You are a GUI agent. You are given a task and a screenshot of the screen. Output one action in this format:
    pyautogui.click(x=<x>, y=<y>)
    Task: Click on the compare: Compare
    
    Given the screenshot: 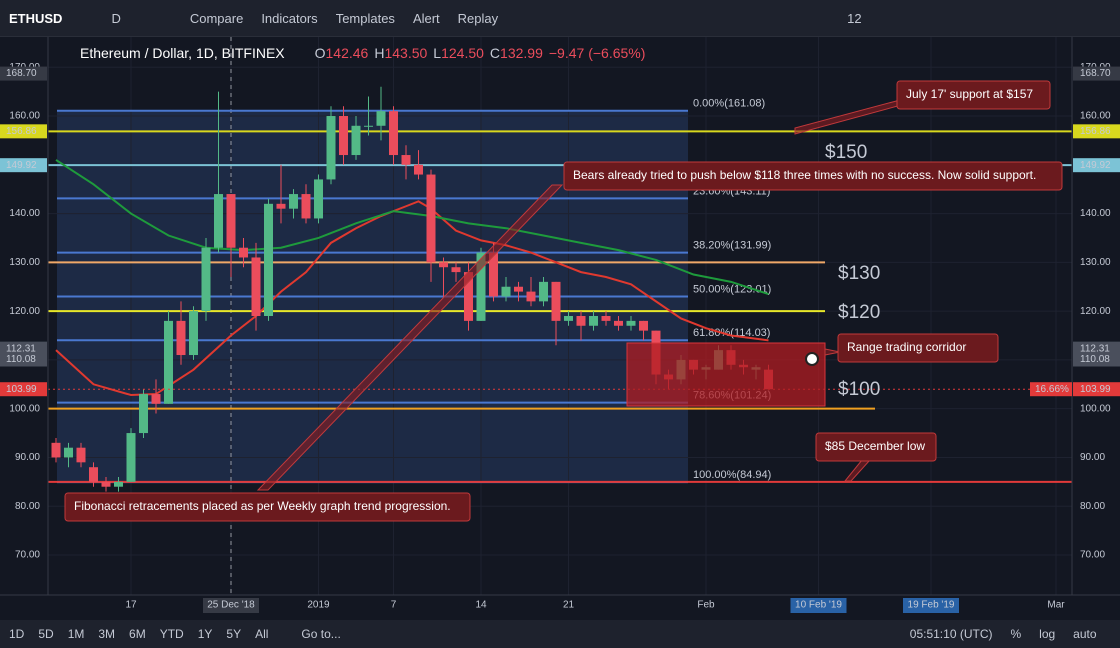 What is the action you would take?
    pyautogui.click(x=216, y=18)
    